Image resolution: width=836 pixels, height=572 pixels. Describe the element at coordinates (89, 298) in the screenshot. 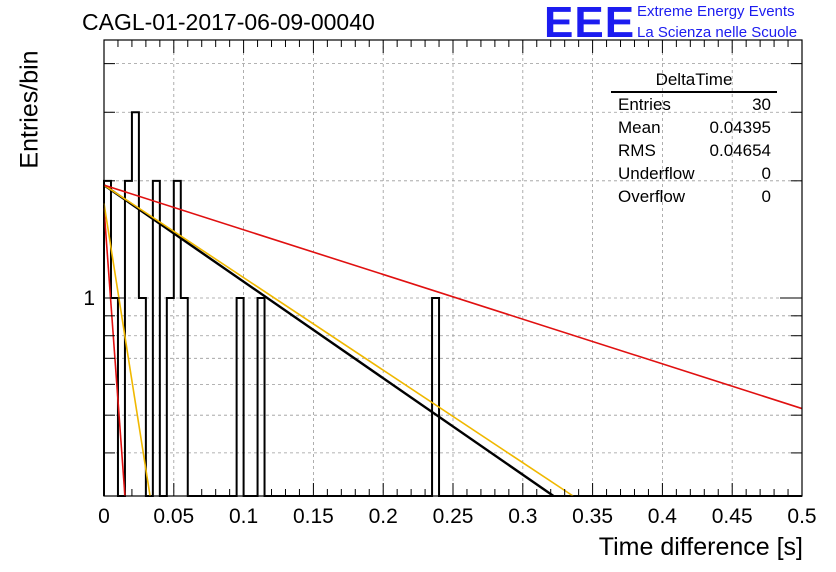

I see `y-tick-label: 1` at that location.